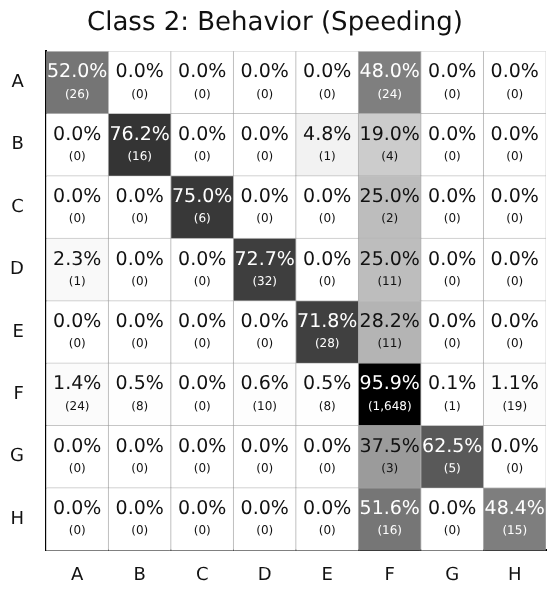 The height and width of the screenshot is (596, 558). Describe the element at coordinates (17, 207) in the screenshot. I see `y-tick-label: C` at that location.